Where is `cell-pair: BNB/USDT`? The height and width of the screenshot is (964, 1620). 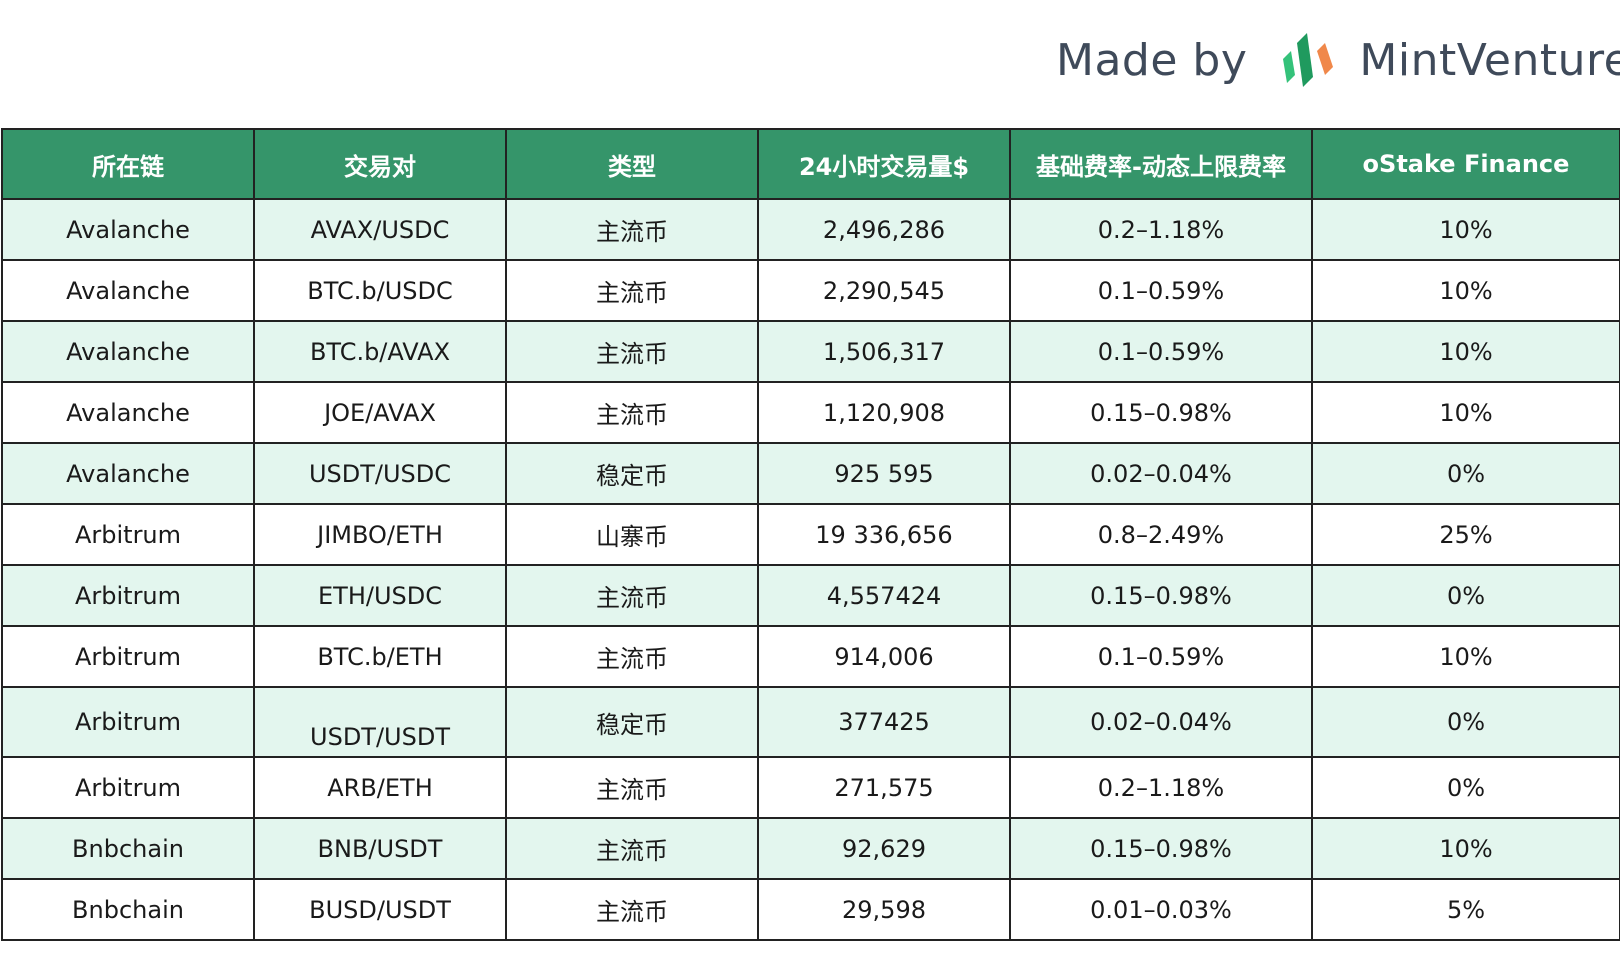
cell-pair: BNB/USDT is located at coordinates (380, 848).